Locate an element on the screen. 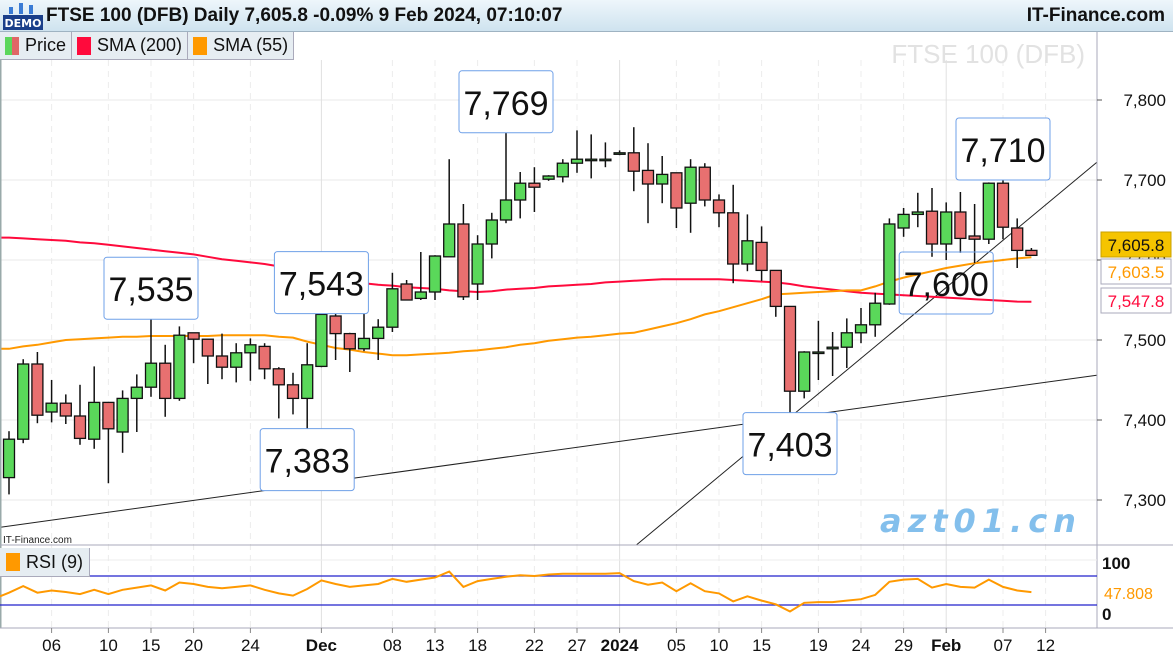 Image resolution: width=1173 pixels, height=660 pixels. legend-label: SMA (200) is located at coordinates (140, 45).